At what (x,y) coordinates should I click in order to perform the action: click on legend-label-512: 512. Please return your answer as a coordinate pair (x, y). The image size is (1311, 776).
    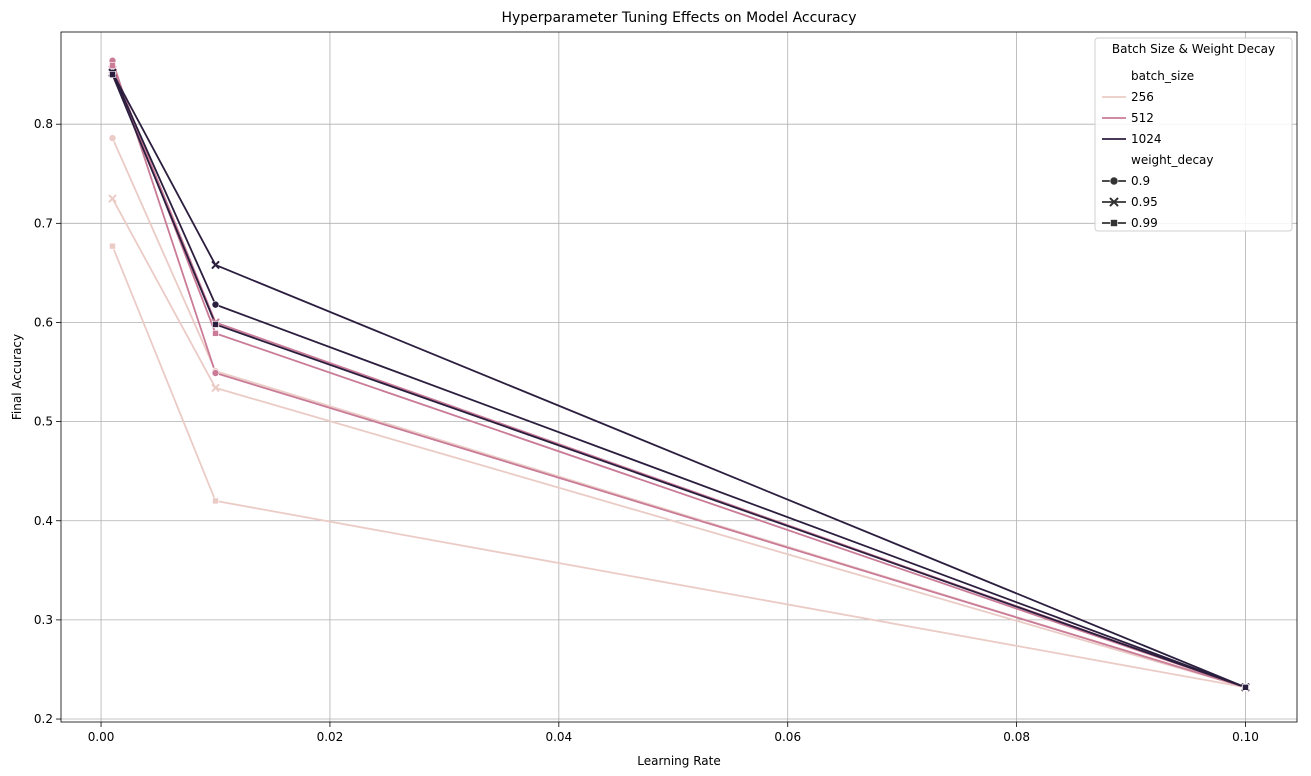
    Looking at the image, I should click on (1142, 118).